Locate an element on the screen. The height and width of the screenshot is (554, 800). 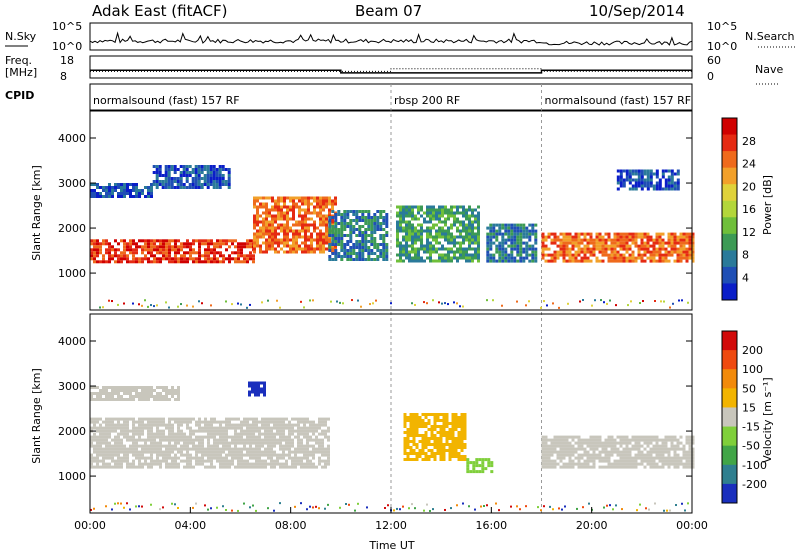
cpid-segment-label: rbsp 200 RF is located at coordinates (427, 100).